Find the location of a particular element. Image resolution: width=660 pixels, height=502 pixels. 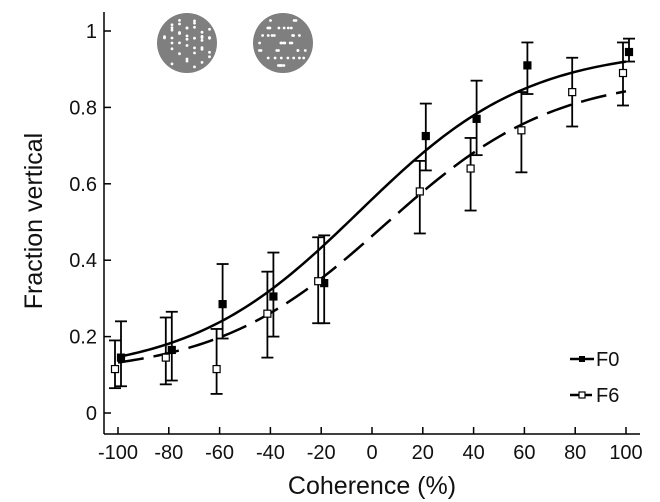

x-tick-label: 40 is located at coordinates (473, 453).